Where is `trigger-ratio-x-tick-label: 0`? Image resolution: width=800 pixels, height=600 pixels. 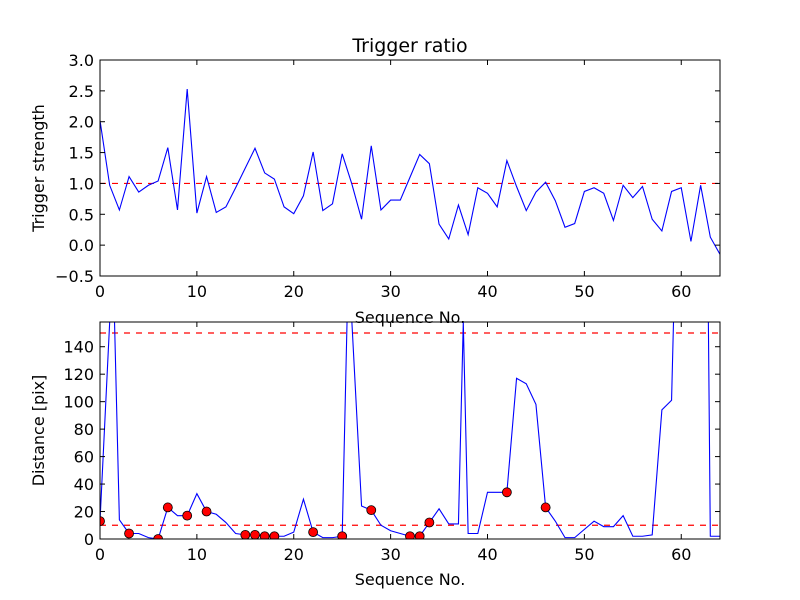
trigger-ratio-x-tick-label: 0 is located at coordinates (100, 291).